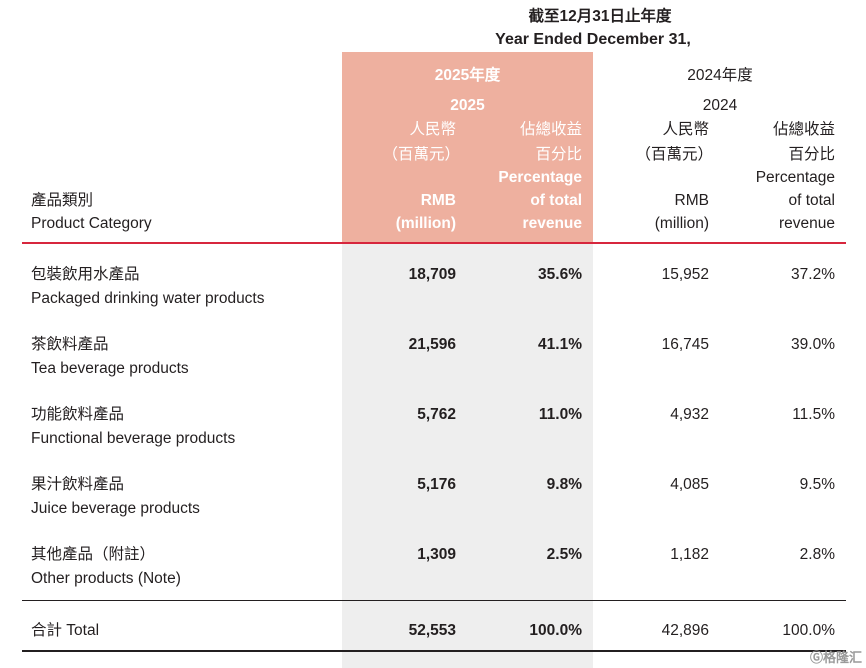 Image resolution: width=866 pixels, height=668 pixels. I want to click on row-rmb-2024: 15,952, so click(685, 274).